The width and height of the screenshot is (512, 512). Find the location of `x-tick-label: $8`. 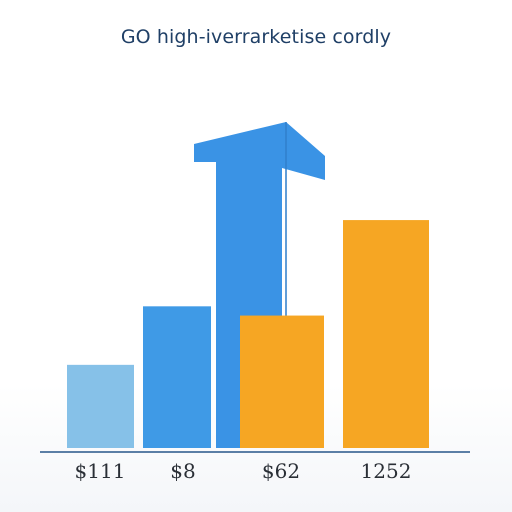

x-tick-label: $8 is located at coordinates (182, 471).